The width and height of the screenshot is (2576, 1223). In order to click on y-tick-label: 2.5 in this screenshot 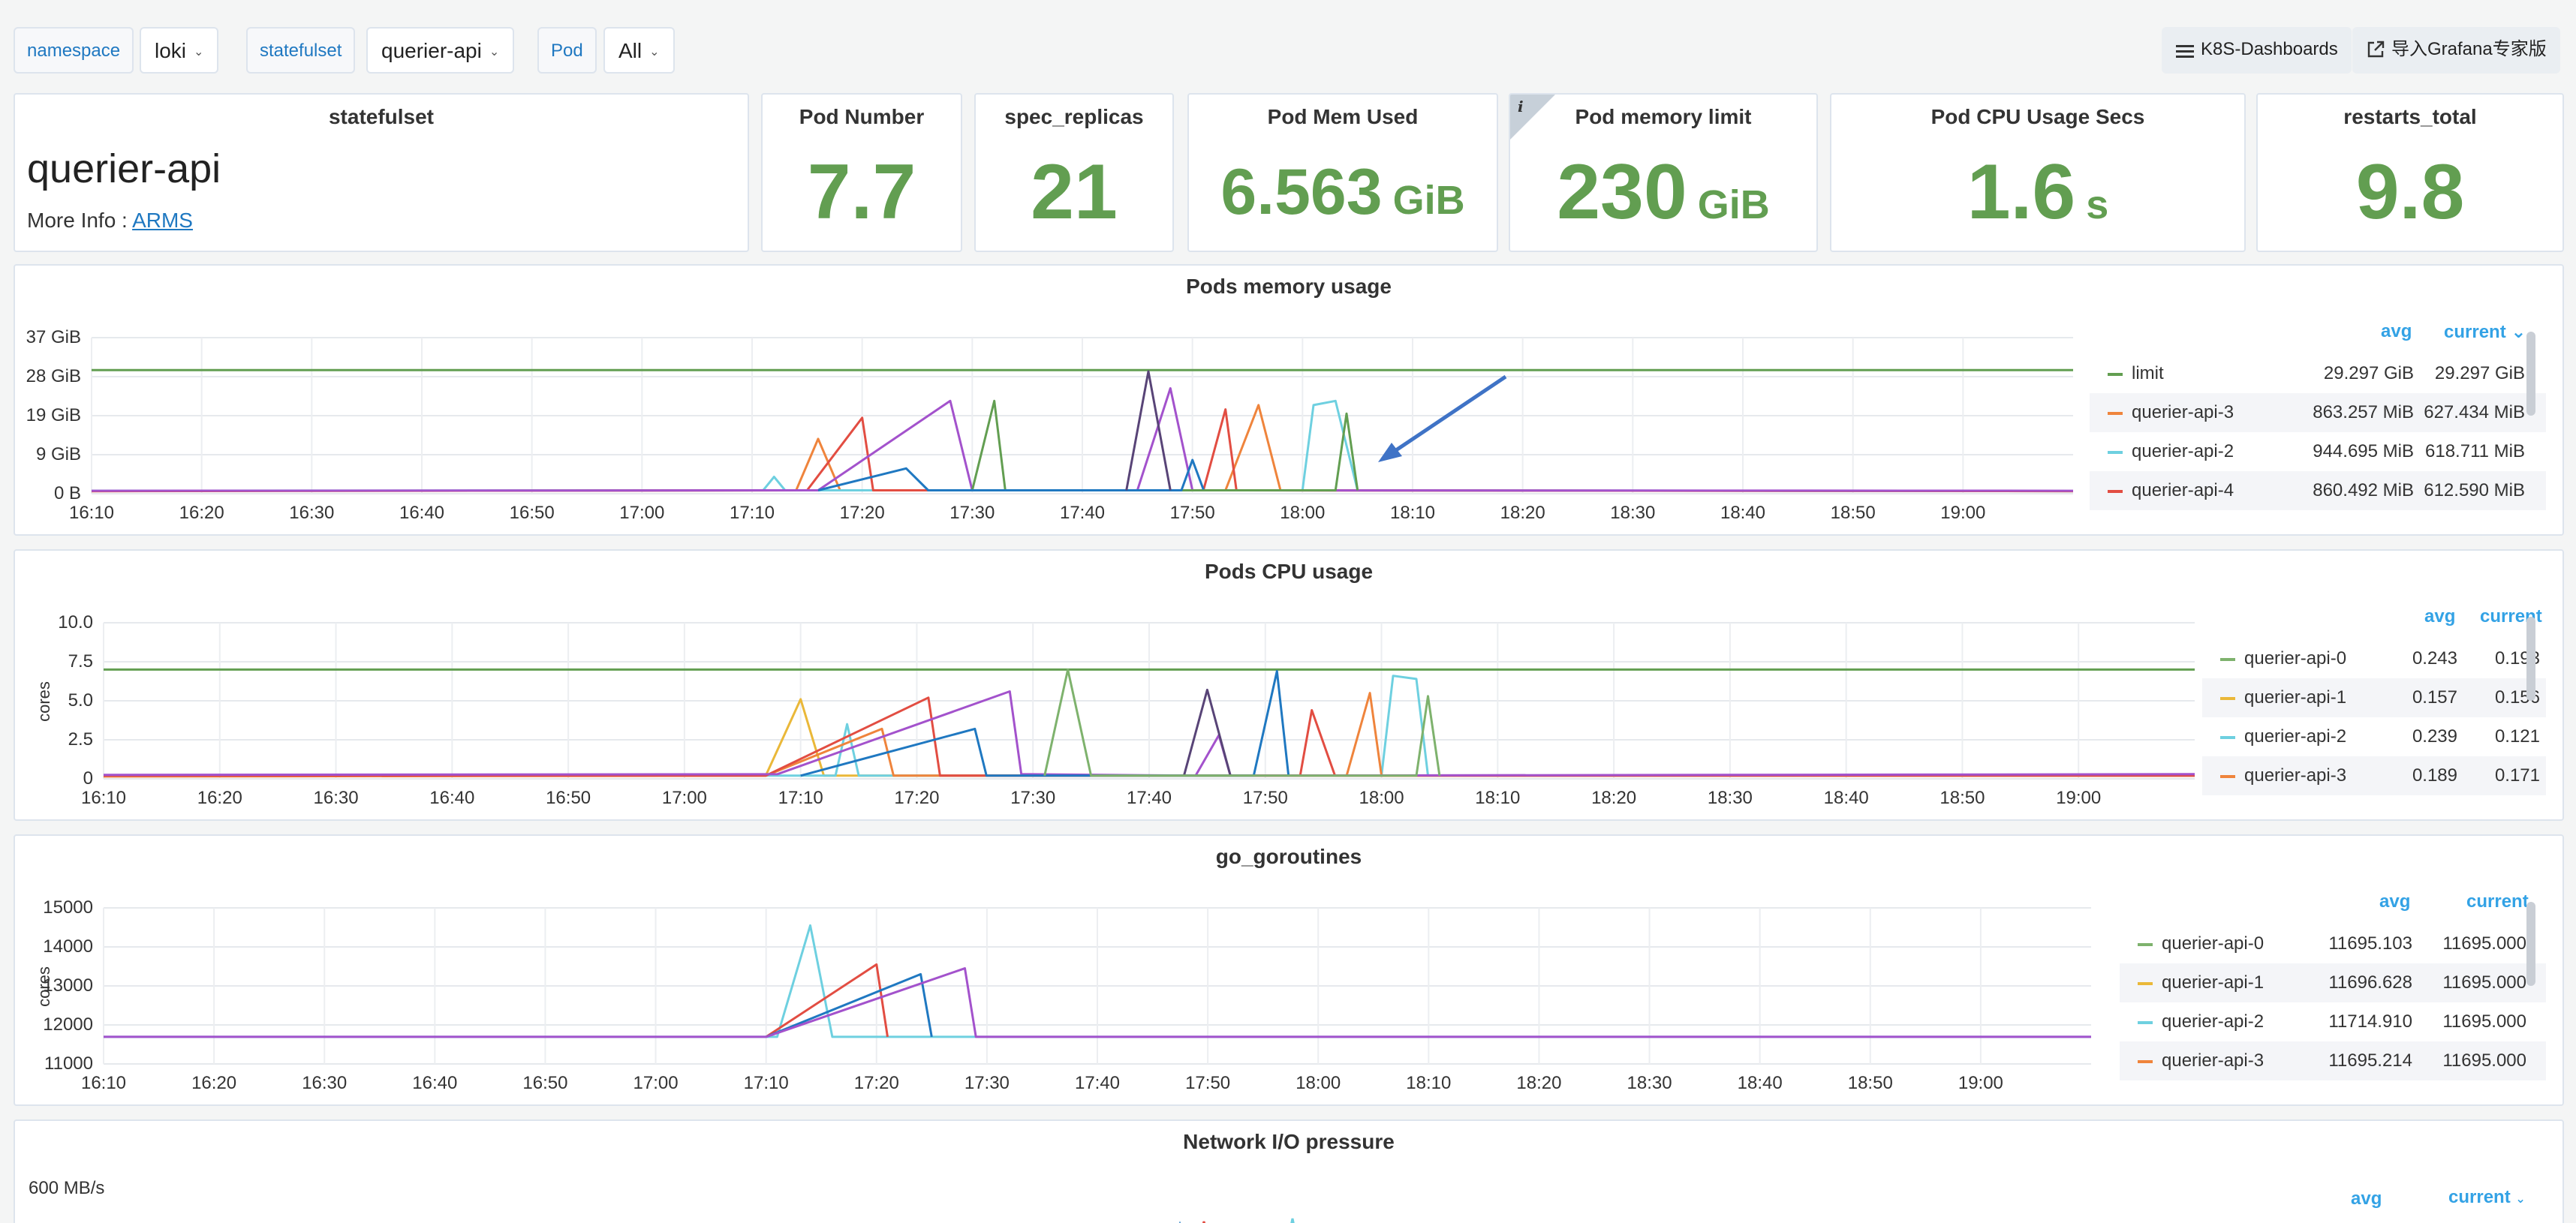, I will do `click(80, 739)`.